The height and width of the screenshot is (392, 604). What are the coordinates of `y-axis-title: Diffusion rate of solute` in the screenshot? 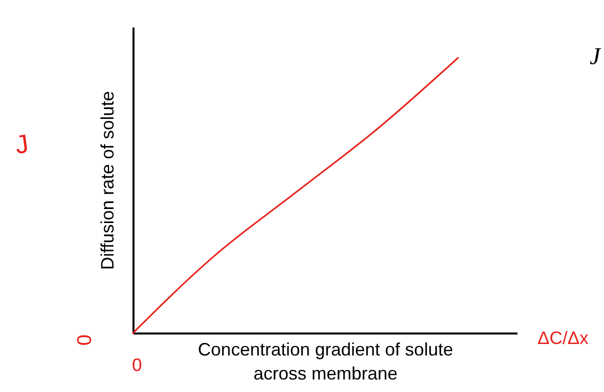 It's located at (108, 180).